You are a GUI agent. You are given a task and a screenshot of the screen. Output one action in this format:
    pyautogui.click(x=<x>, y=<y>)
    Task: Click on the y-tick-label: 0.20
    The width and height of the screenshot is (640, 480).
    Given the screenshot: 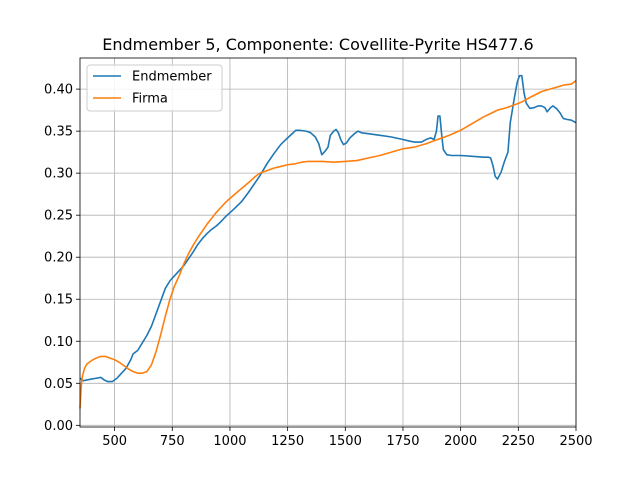 What is the action you would take?
    pyautogui.click(x=58, y=258)
    